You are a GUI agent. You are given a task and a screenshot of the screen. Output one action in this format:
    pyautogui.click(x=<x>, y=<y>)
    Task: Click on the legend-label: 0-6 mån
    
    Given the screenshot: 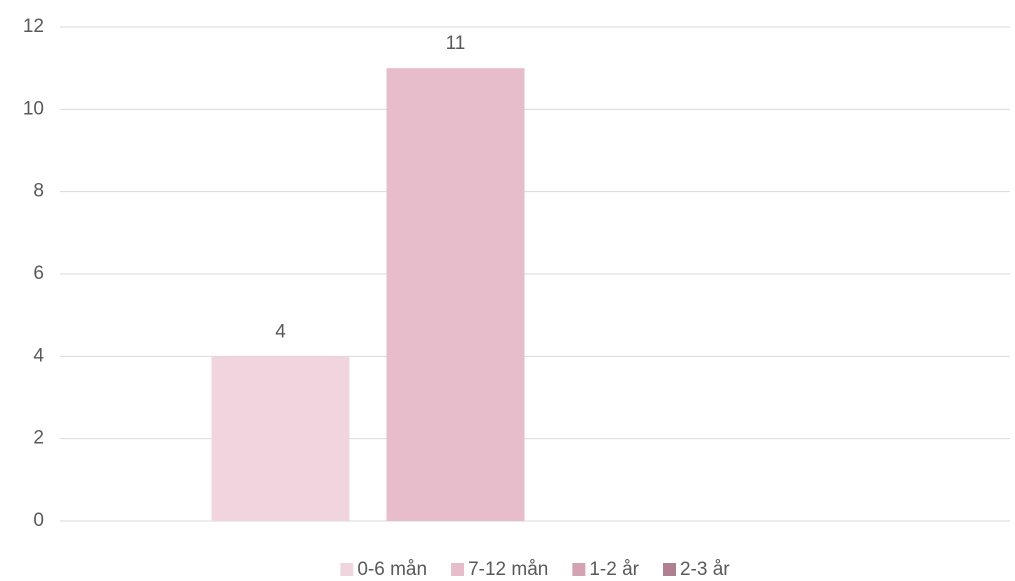 What is the action you would take?
    pyautogui.click(x=392, y=569)
    